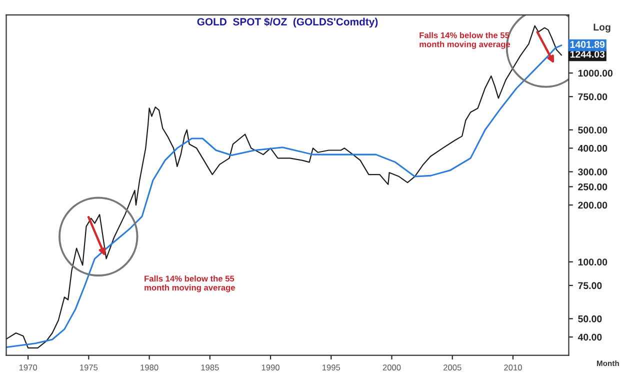  What do you see at coordinates (271, 367) in the screenshot?
I see `x-tick-label: 1990` at bounding box center [271, 367].